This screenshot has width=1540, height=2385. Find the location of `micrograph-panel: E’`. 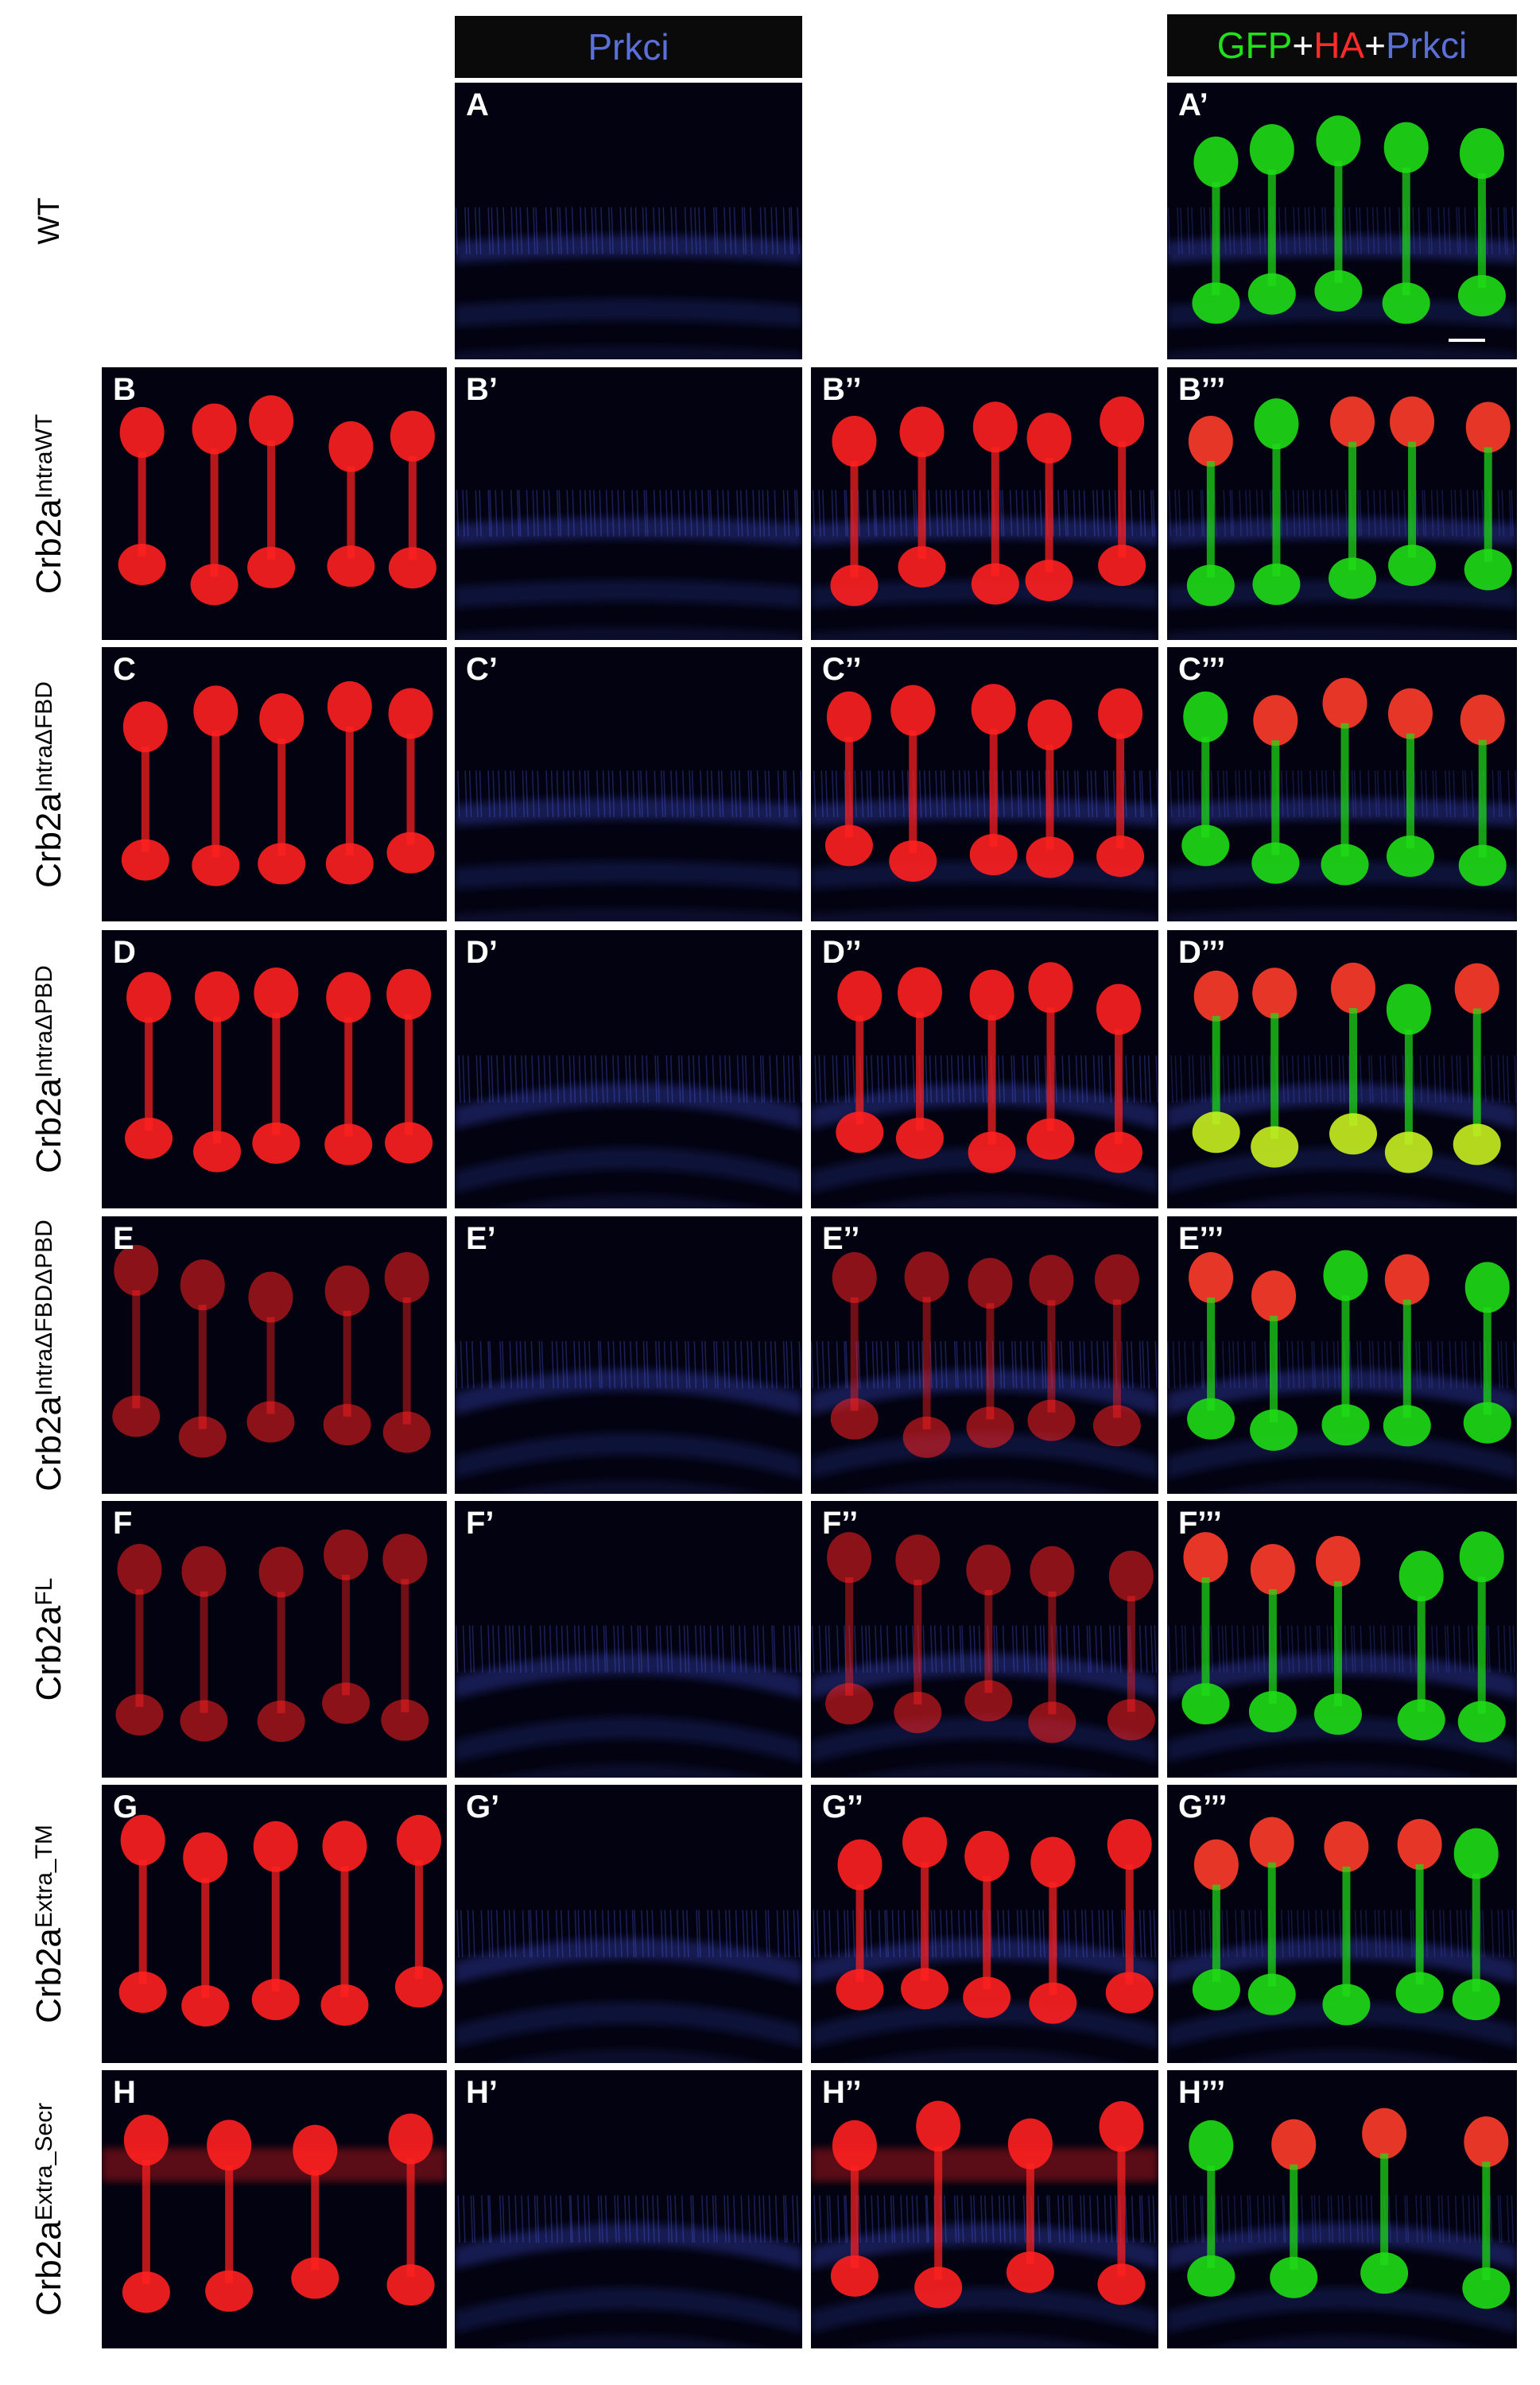

micrograph-panel: E’ is located at coordinates (628, 1355).